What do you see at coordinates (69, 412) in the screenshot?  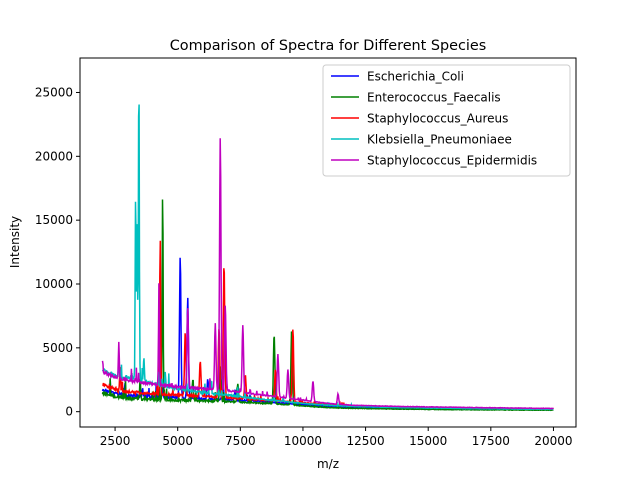 I see `y-tick-label: 0` at bounding box center [69, 412].